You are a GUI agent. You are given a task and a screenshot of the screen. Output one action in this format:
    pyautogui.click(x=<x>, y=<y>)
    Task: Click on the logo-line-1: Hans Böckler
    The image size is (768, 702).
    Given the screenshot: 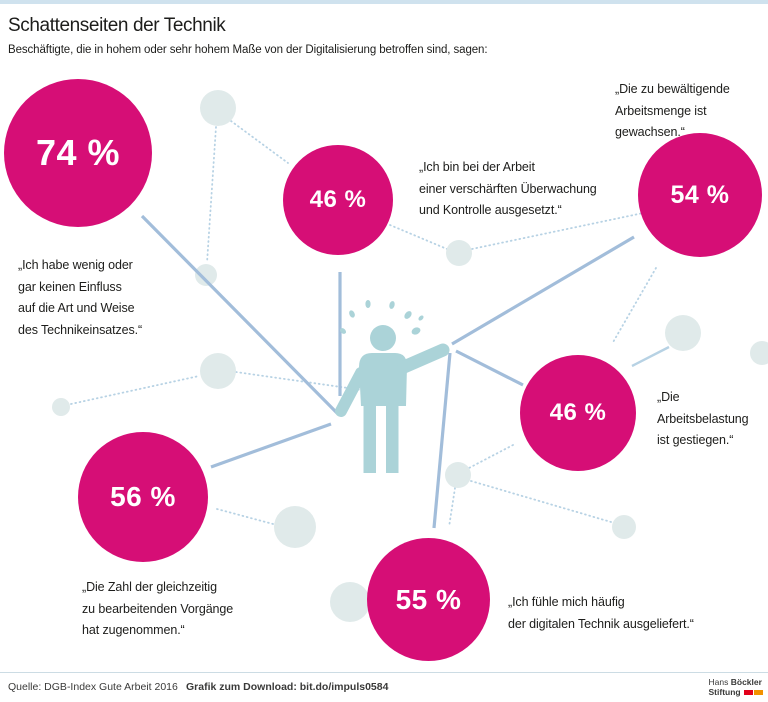 What is the action you would take?
    pyautogui.click(x=735, y=682)
    